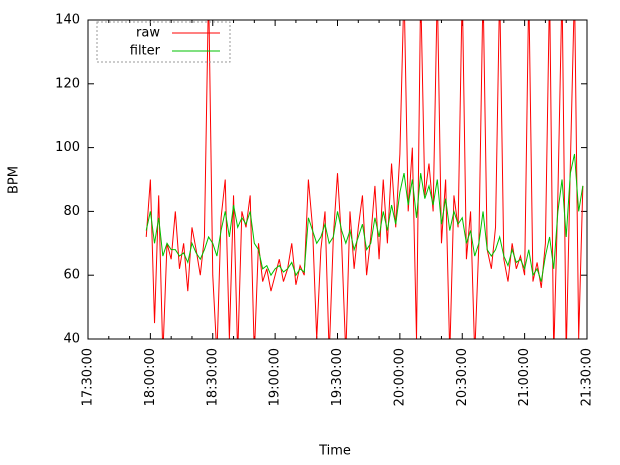 This screenshot has height=465, width=620. Describe the element at coordinates (67, 20) in the screenshot. I see `y-tick-label: 140` at that location.